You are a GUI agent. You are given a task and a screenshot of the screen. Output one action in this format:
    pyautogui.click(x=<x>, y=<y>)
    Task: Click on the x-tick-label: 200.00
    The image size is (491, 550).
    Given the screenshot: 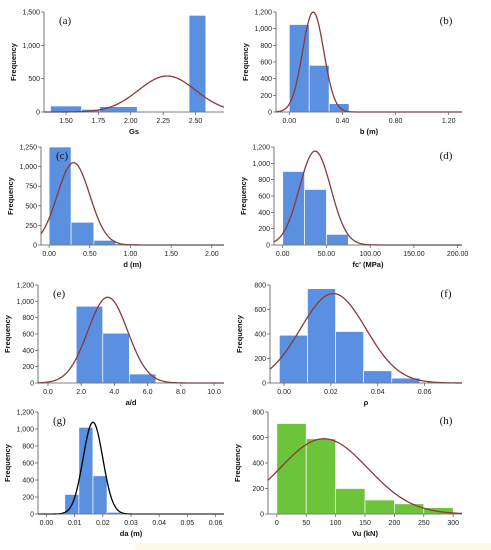 What is the action you would take?
    pyautogui.click(x=458, y=254)
    